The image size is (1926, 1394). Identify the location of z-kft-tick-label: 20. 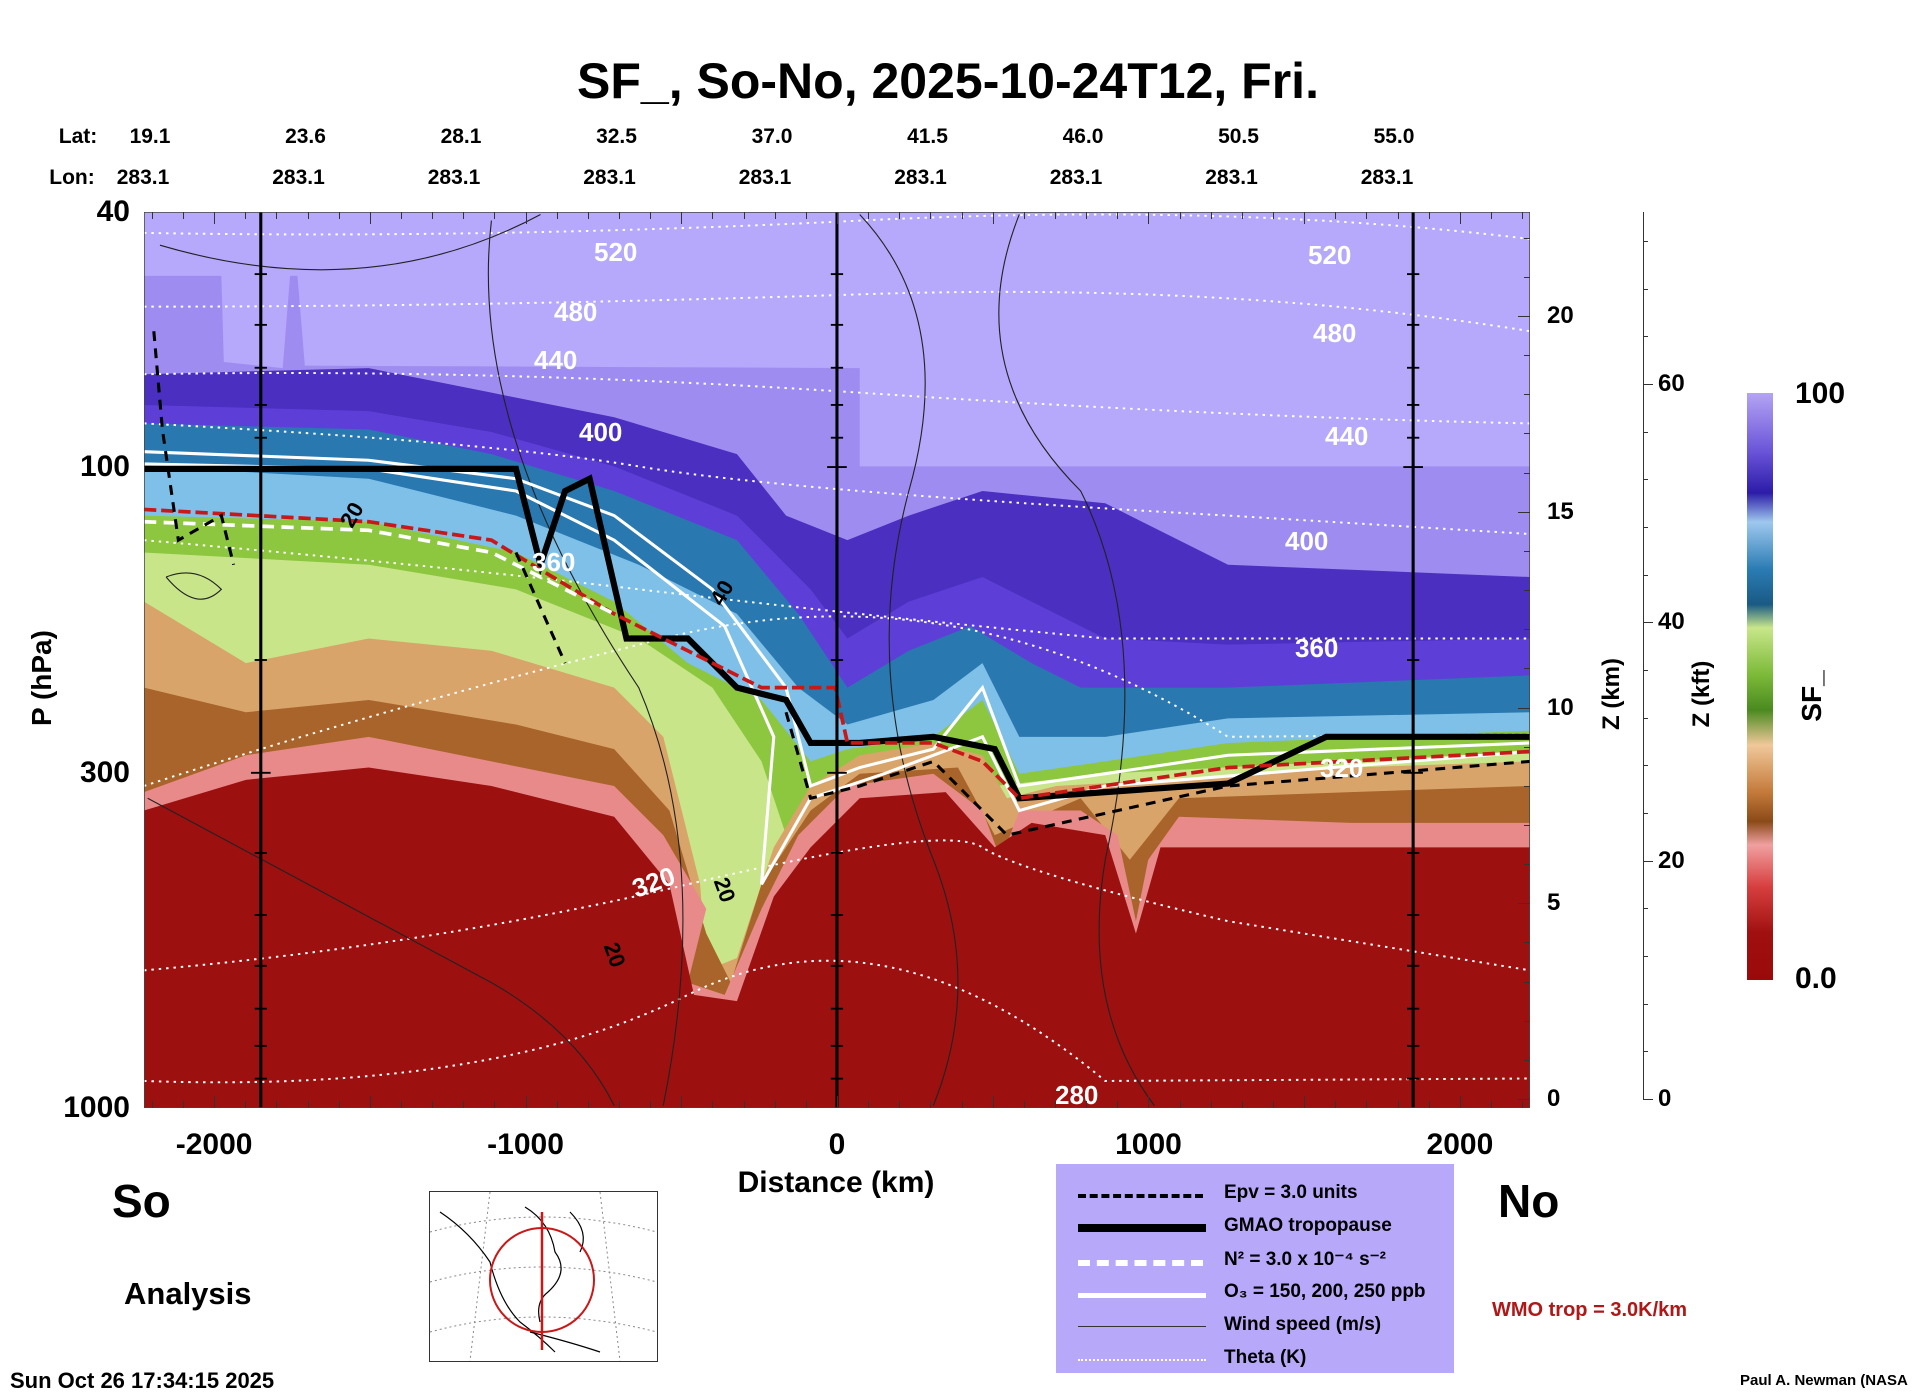
(1671, 860).